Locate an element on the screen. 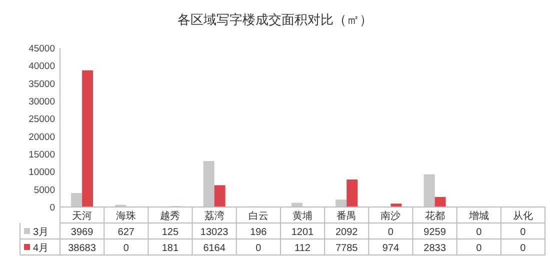 This screenshot has width=550, height=271. y-tick-label: 40000 is located at coordinates (41, 66).